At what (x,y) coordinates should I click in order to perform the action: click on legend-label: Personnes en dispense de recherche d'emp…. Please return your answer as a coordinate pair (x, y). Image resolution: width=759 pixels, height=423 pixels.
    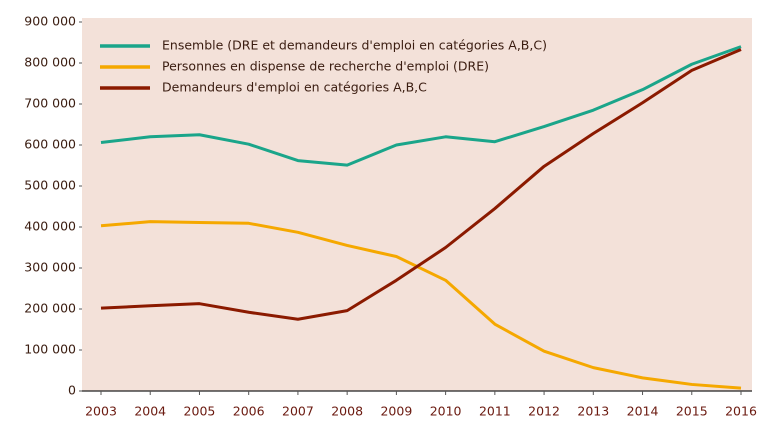
    Looking at the image, I should click on (325, 66).